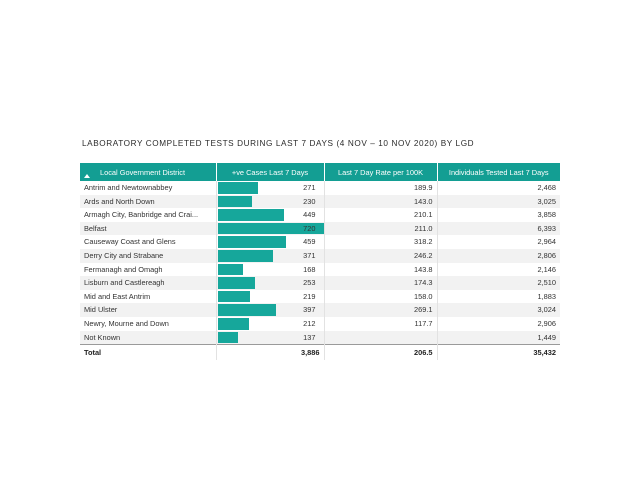 The height and width of the screenshot is (480, 640). I want to click on table-row: Mid and East Antrim 219 158.0 1,883, so click(320, 296).